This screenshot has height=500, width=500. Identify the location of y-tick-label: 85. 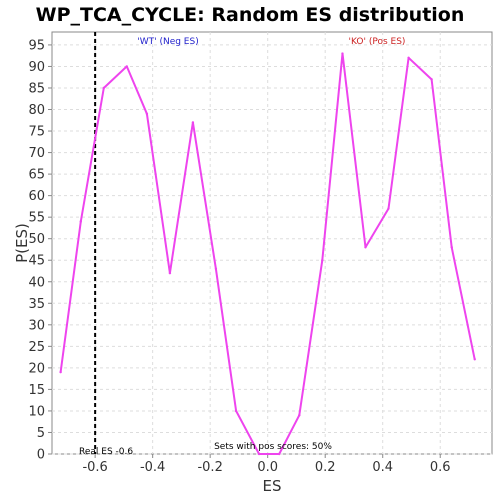
(36, 88).